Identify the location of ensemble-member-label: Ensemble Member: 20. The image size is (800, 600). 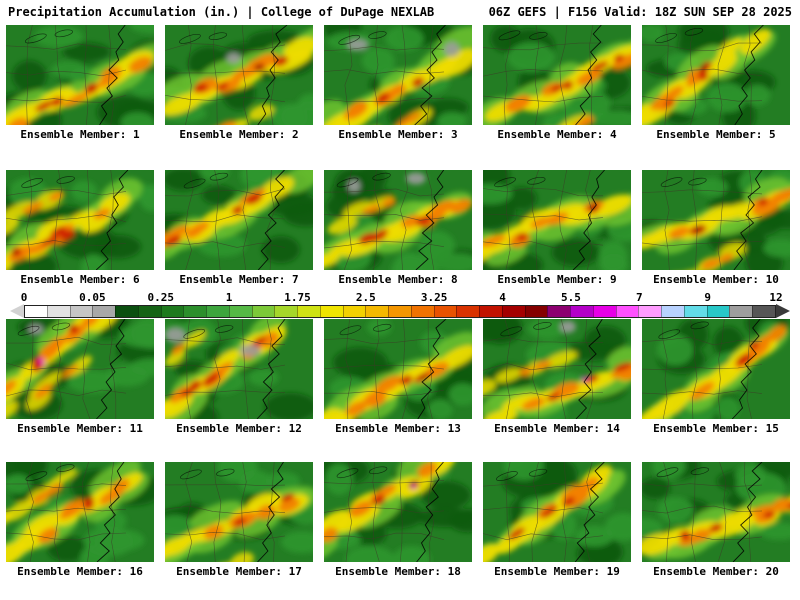
(716, 571).